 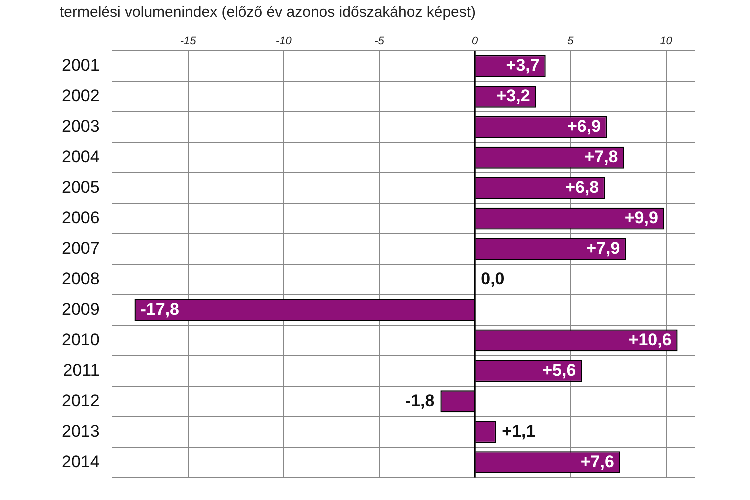 I want to click on x-tick-label: 0, so click(x=476, y=42).